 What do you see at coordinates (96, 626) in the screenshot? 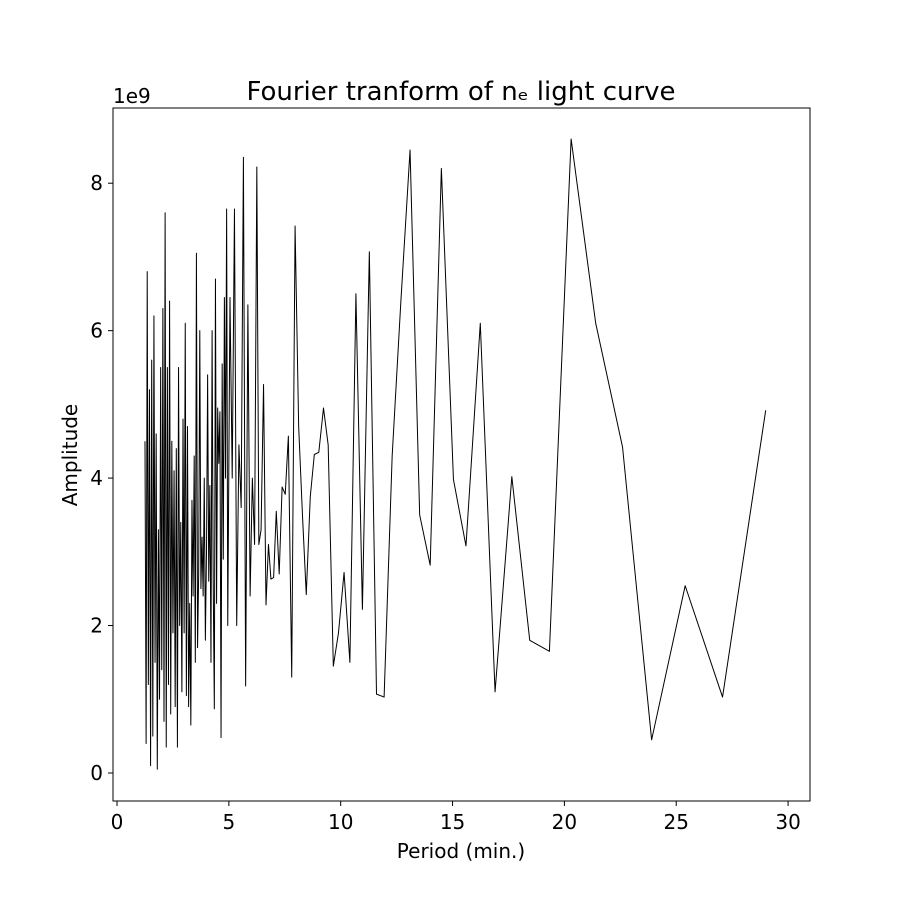
I see `y-tick-label: 2` at bounding box center [96, 626].